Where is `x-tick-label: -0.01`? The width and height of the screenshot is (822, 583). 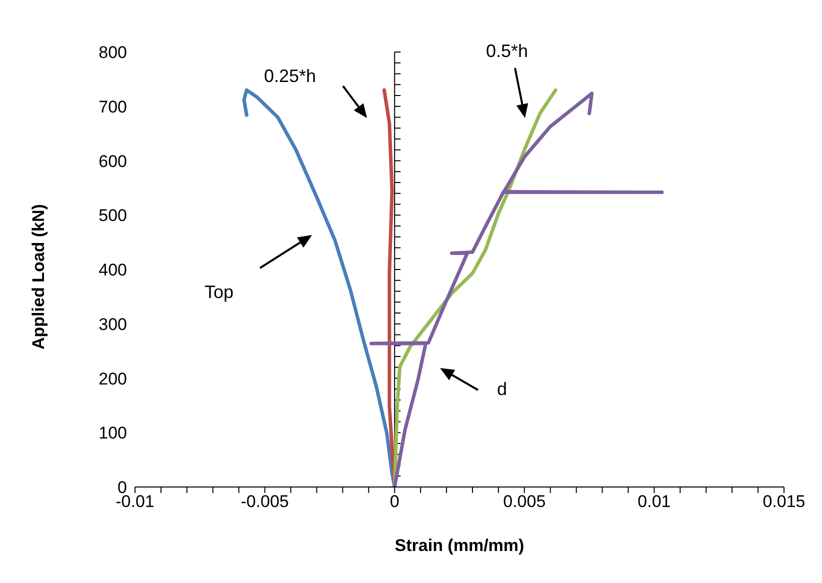 x-tick-label: -0.01 is located at coordinates (135, 502).